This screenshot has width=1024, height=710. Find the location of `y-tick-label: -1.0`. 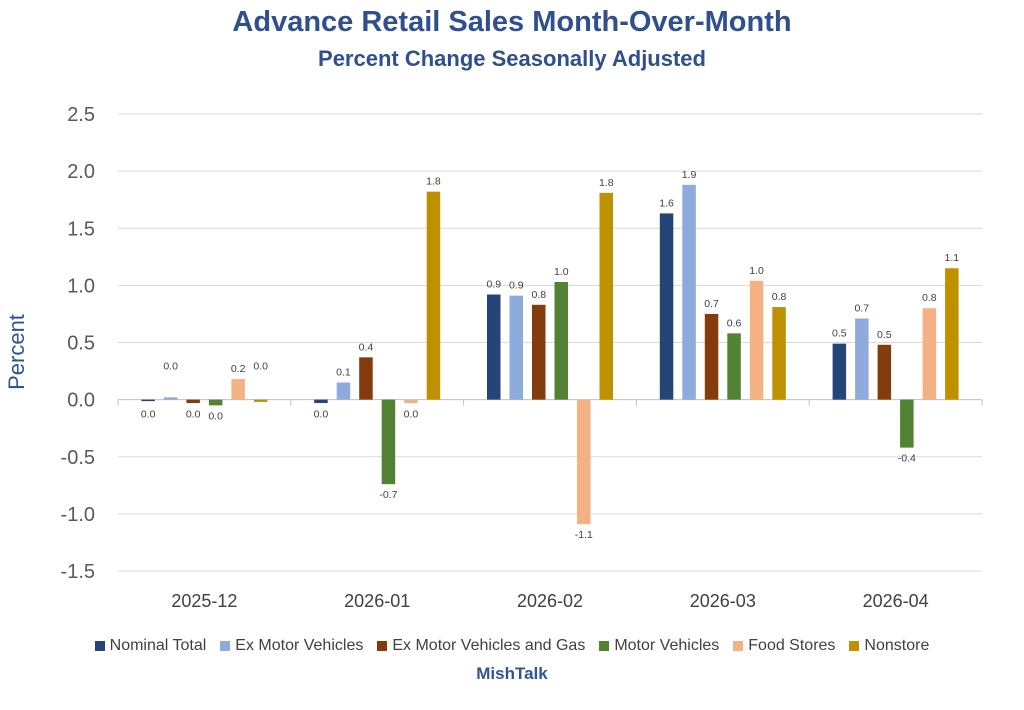

y-tick-label: -1.0 is located at coordinates (78, 515).